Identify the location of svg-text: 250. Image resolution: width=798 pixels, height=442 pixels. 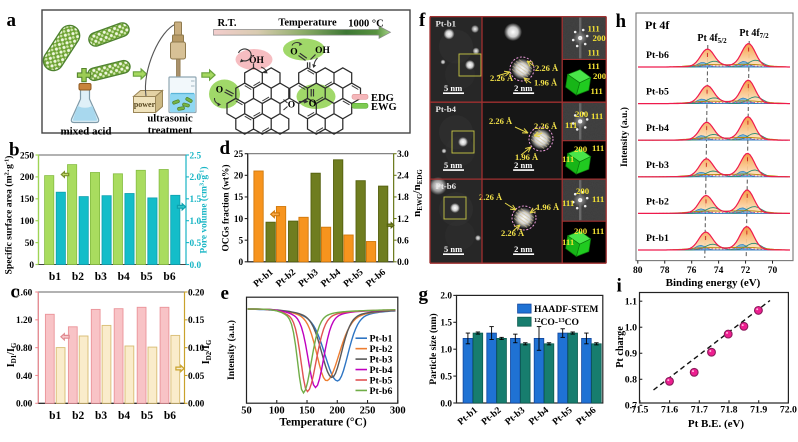
(27, 156).